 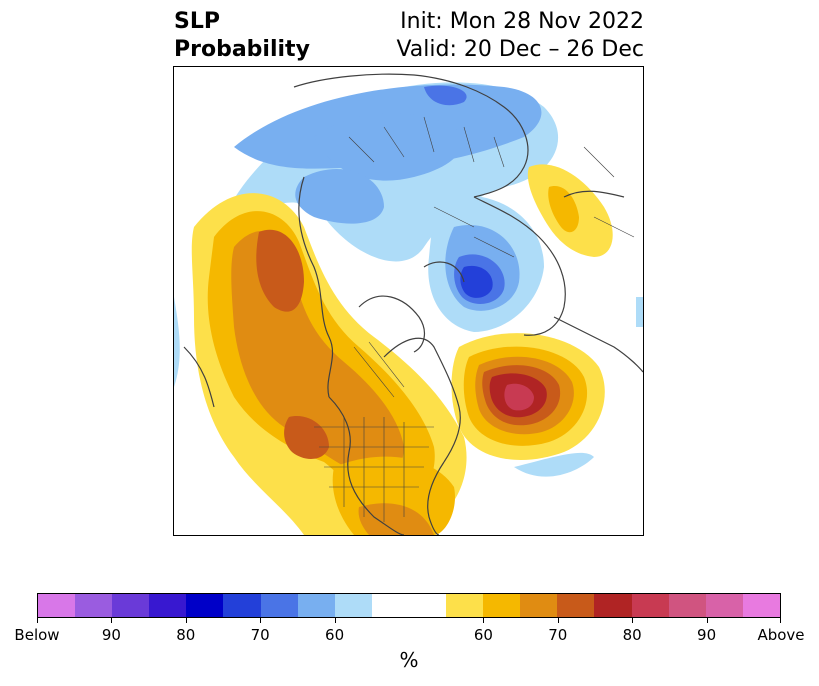 I want to click on valid-range: Valid: 20 Dec – 26 Dec, so click(x=520, y=49).